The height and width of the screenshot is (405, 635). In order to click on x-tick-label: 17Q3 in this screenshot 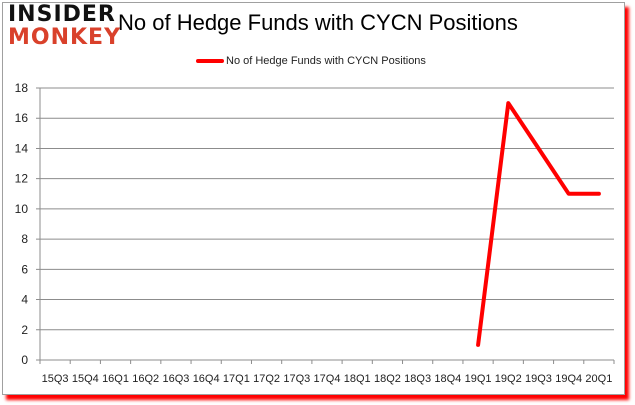, I will do `click(296, 379)`.